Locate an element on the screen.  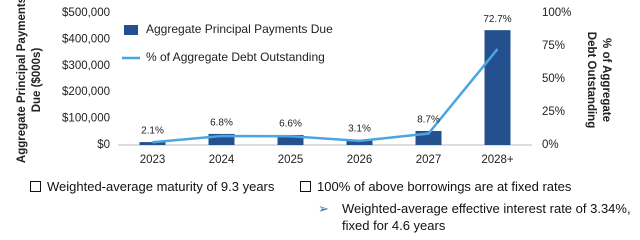
y2-tick-label: 75% is located at coordinates (553, 46).